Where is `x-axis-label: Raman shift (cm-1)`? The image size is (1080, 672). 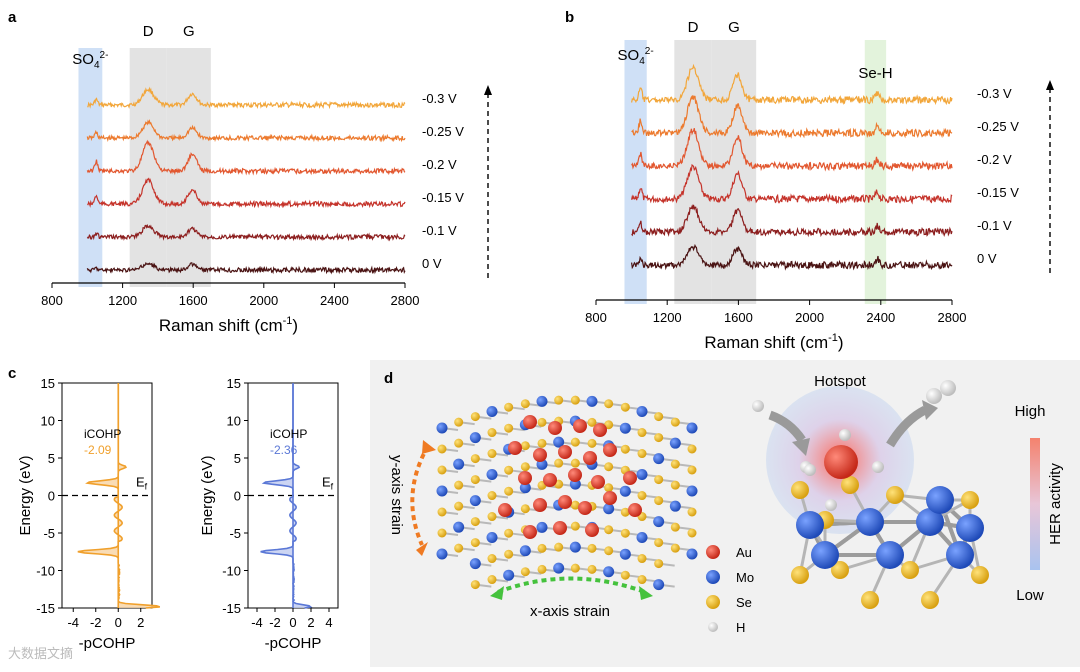 x-axis-label: Raman shift (cm-1) is located at coordinates (773, 342).